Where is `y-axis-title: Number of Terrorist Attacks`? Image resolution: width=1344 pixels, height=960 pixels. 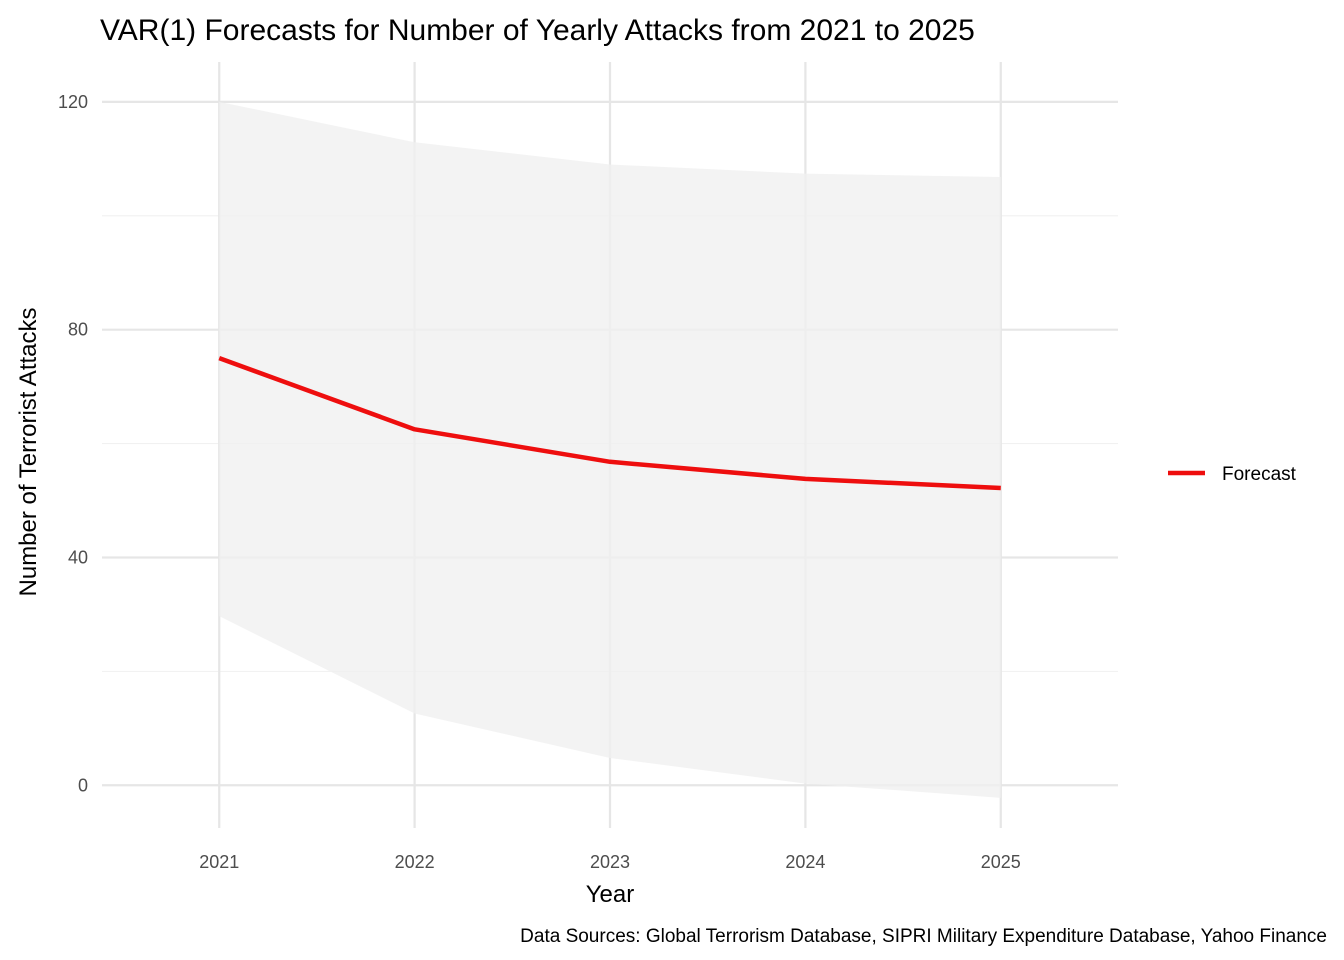 y-axis-title: Number of Terrorist Attacks is located at coordinates (28, 452).